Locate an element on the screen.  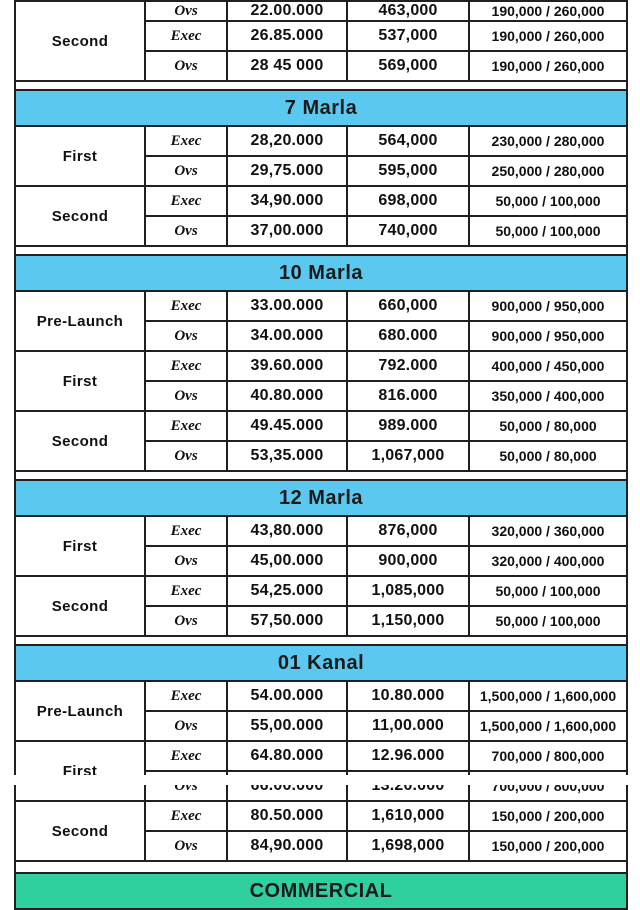
booking-cell: 1,500,000 / 1,600,000 is located at coordinates (548, 726).